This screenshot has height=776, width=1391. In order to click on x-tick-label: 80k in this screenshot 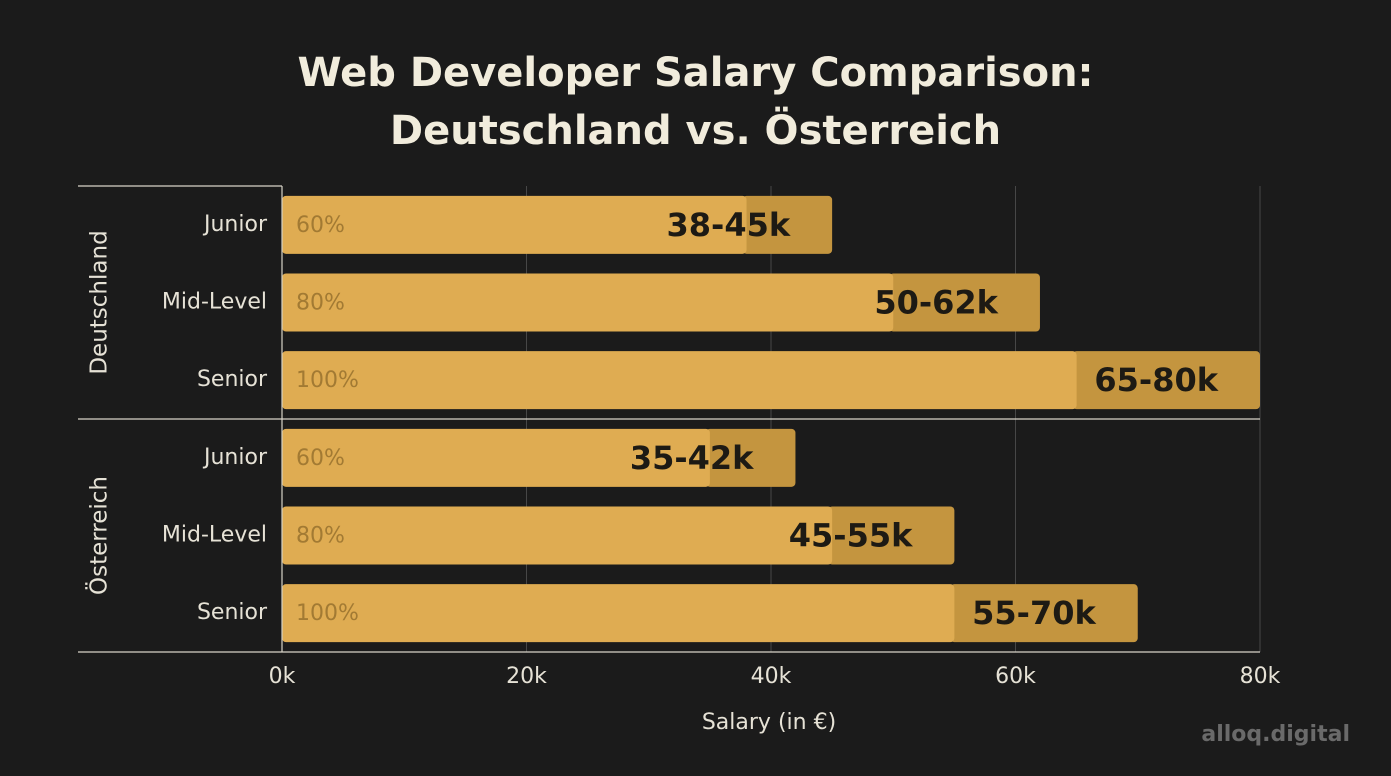, I will do `click(1260, 676)`.